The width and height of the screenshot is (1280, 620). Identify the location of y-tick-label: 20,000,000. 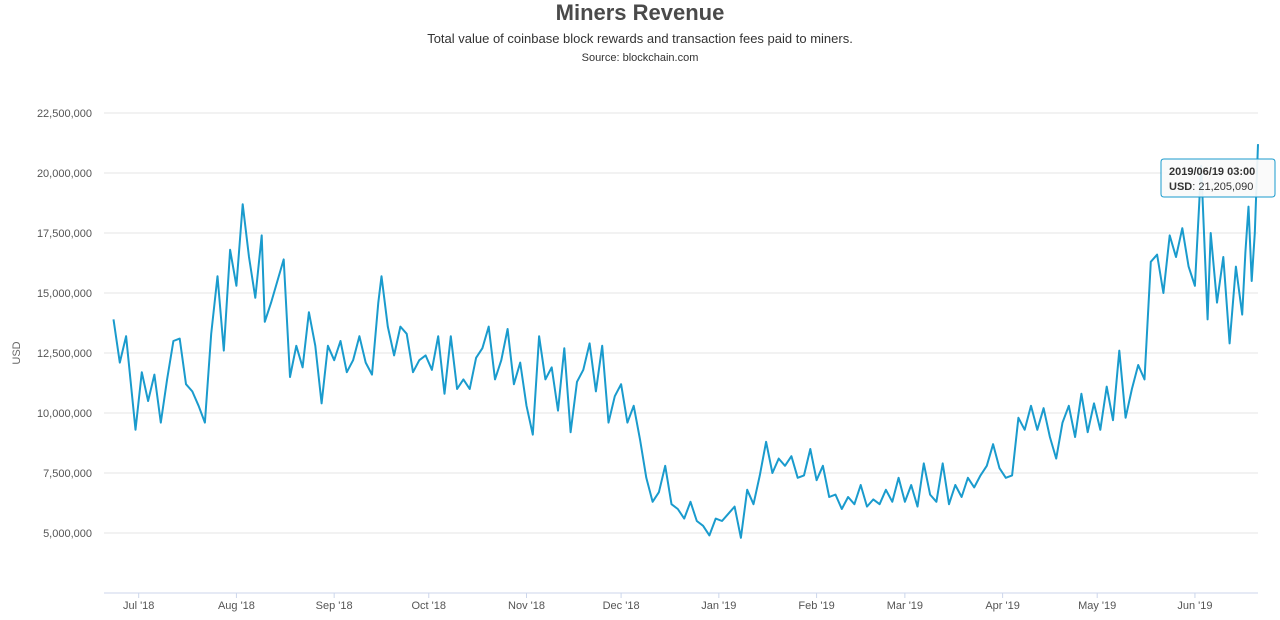
(64, 174).